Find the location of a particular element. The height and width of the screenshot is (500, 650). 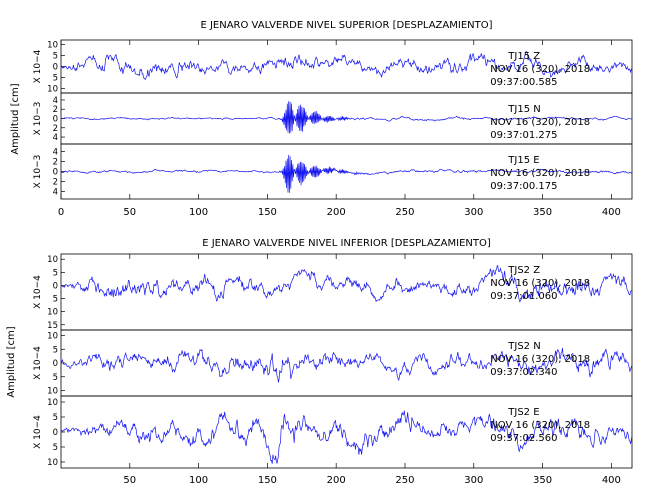

station-label: TJ15 E is located at coordinates (523, 160).